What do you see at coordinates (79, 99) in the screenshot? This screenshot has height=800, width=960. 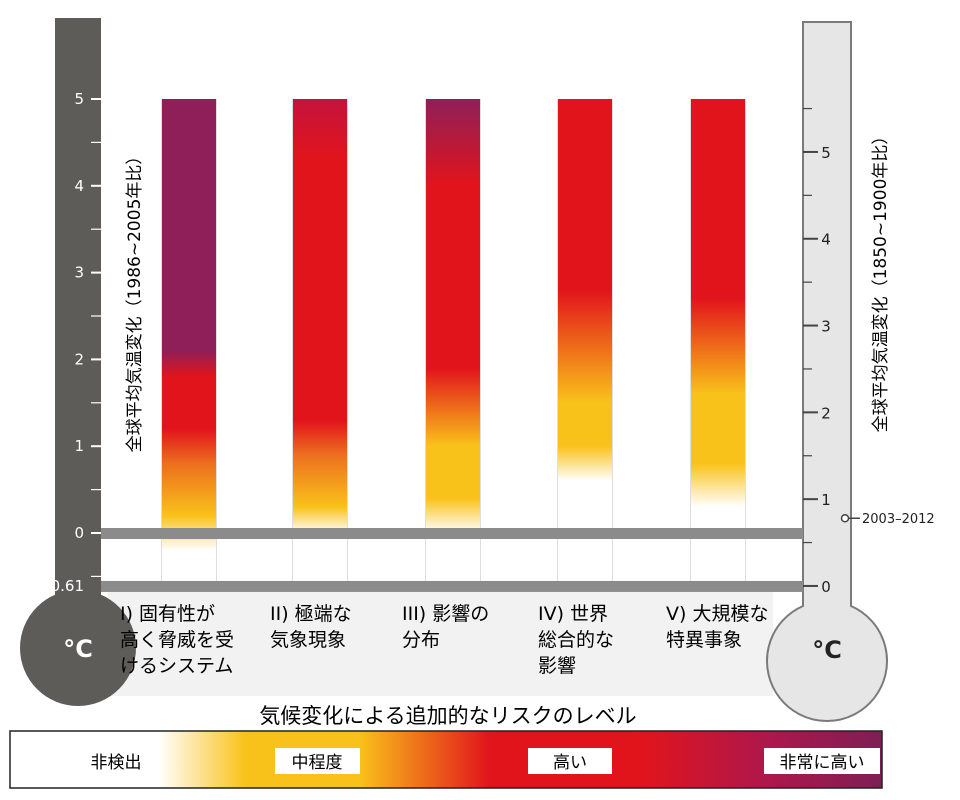 I see `left-tick-label: 5` at bounding box center [79, 99].